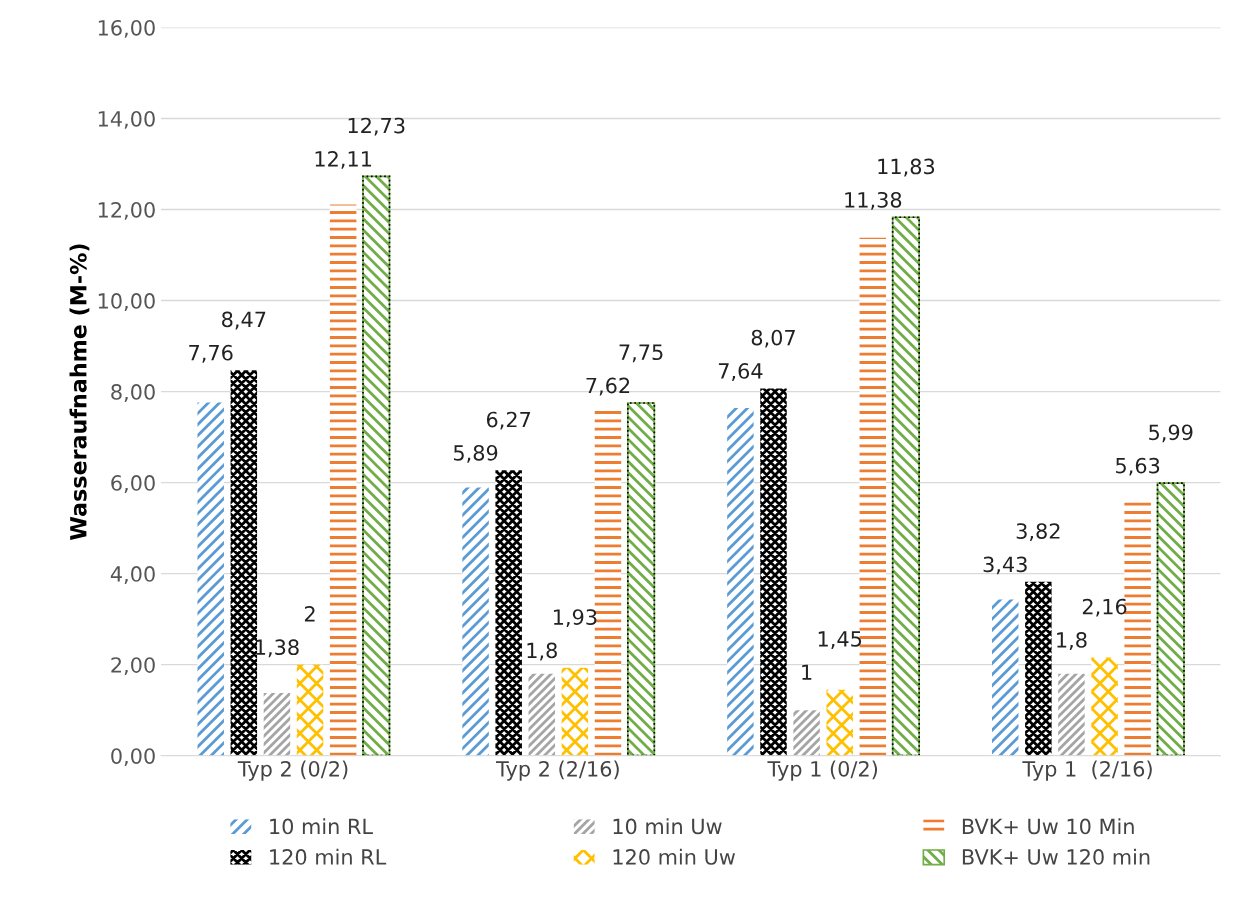 The width and height of the screenshot is (1239, 916). What do you see at coordinates (277, 648) in the screenshot?
I see `data-label: 1,38` at bounding box center [277, 648].